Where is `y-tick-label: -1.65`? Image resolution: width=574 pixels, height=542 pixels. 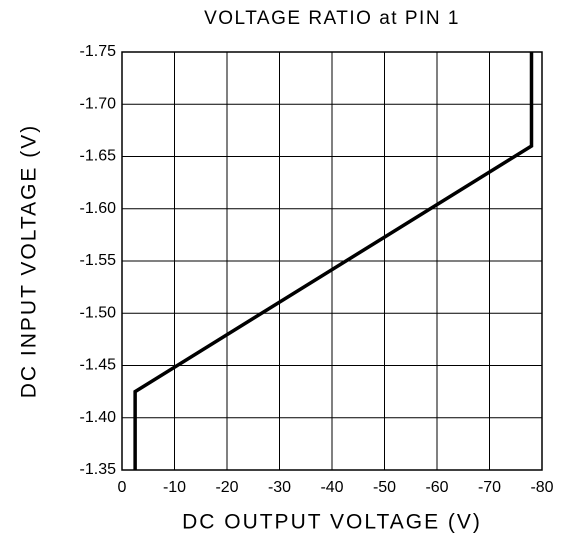
y-tick-label: -1.65 is located at coordinates (98, 156).